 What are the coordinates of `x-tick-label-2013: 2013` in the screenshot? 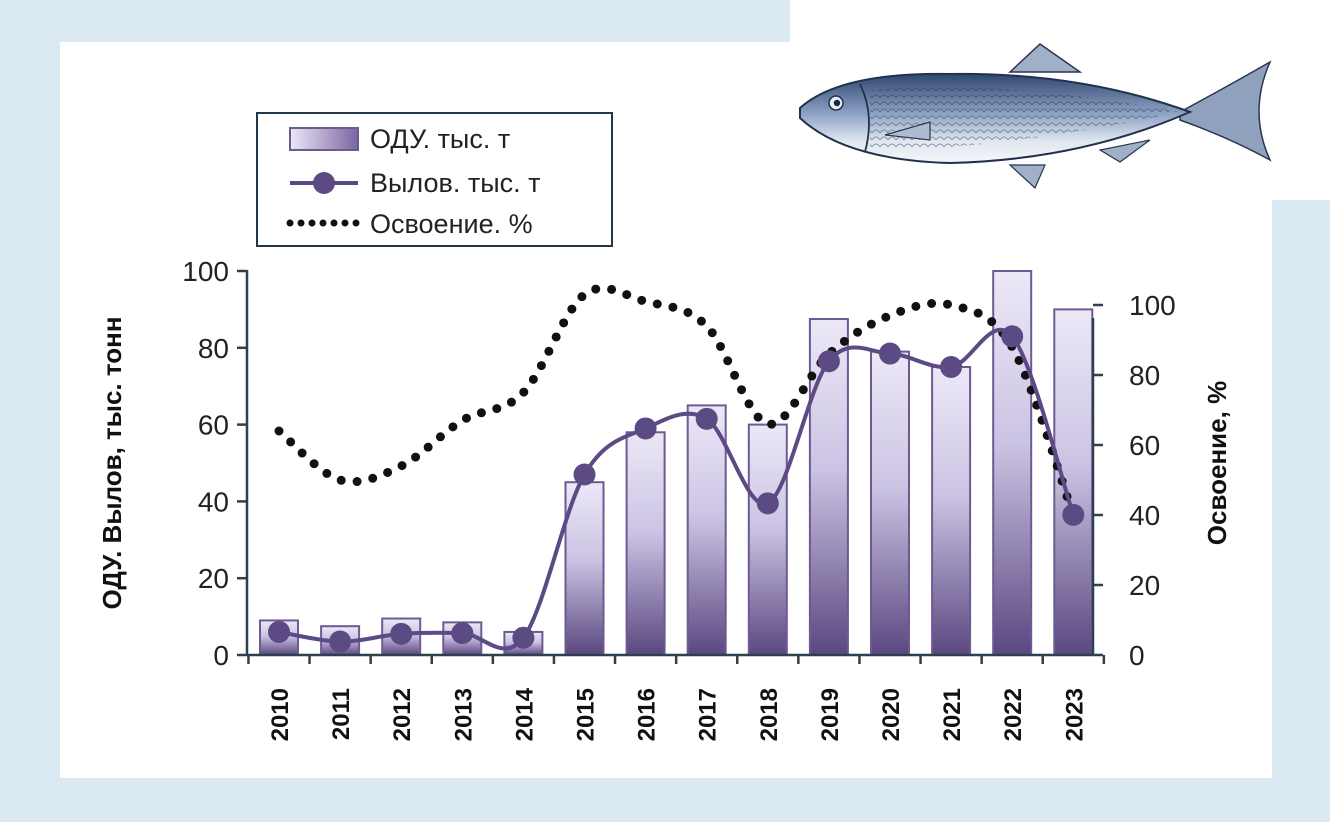 It's located at (463, 714).